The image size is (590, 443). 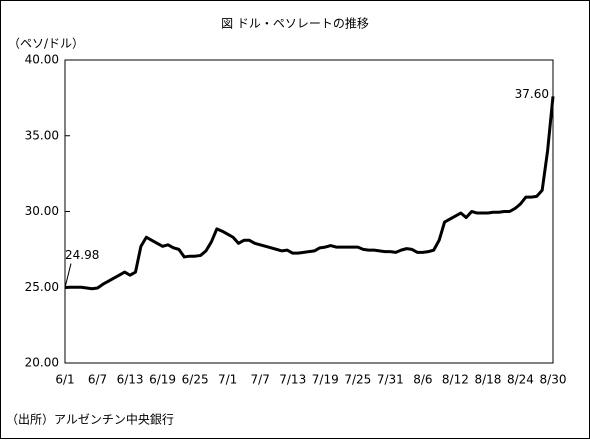 What do you see at coordinates (195, 380) in the screenshot?
I see `x-tick-label: 6/25` at bounding box center [195, 380].